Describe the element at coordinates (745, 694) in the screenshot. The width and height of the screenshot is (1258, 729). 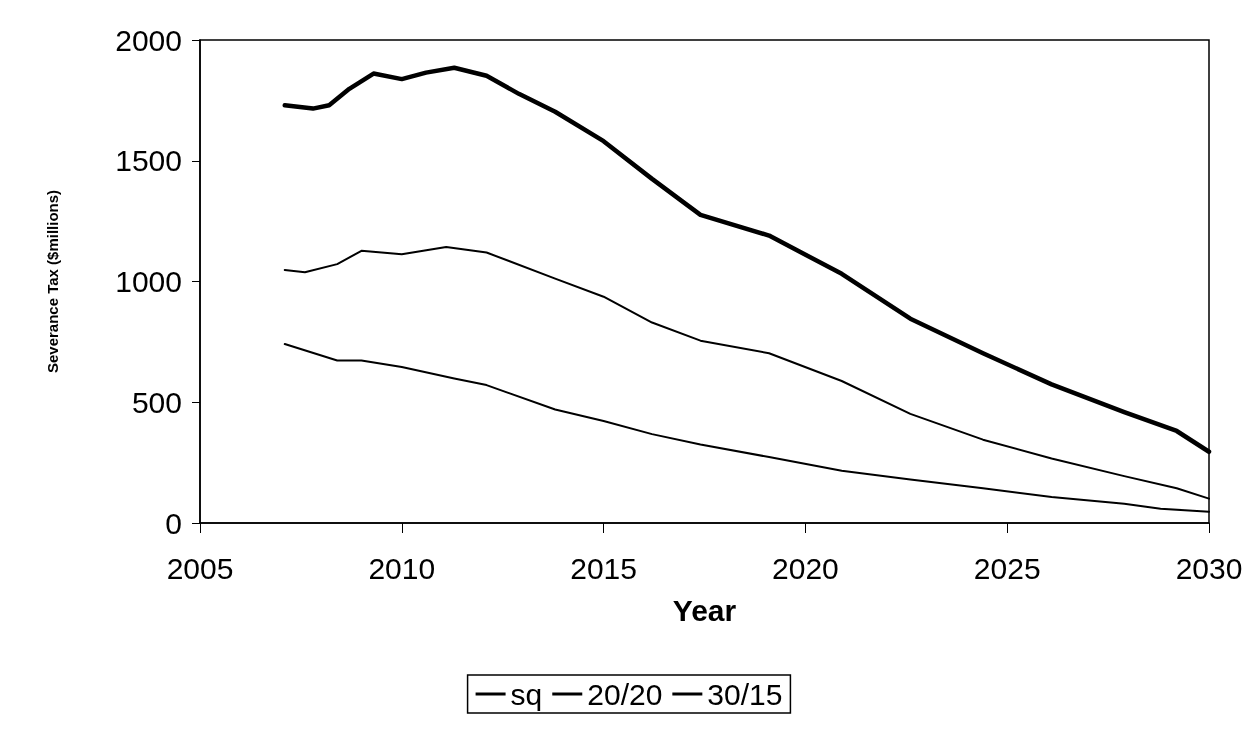
I see `legend-label: 30/15` at that location.